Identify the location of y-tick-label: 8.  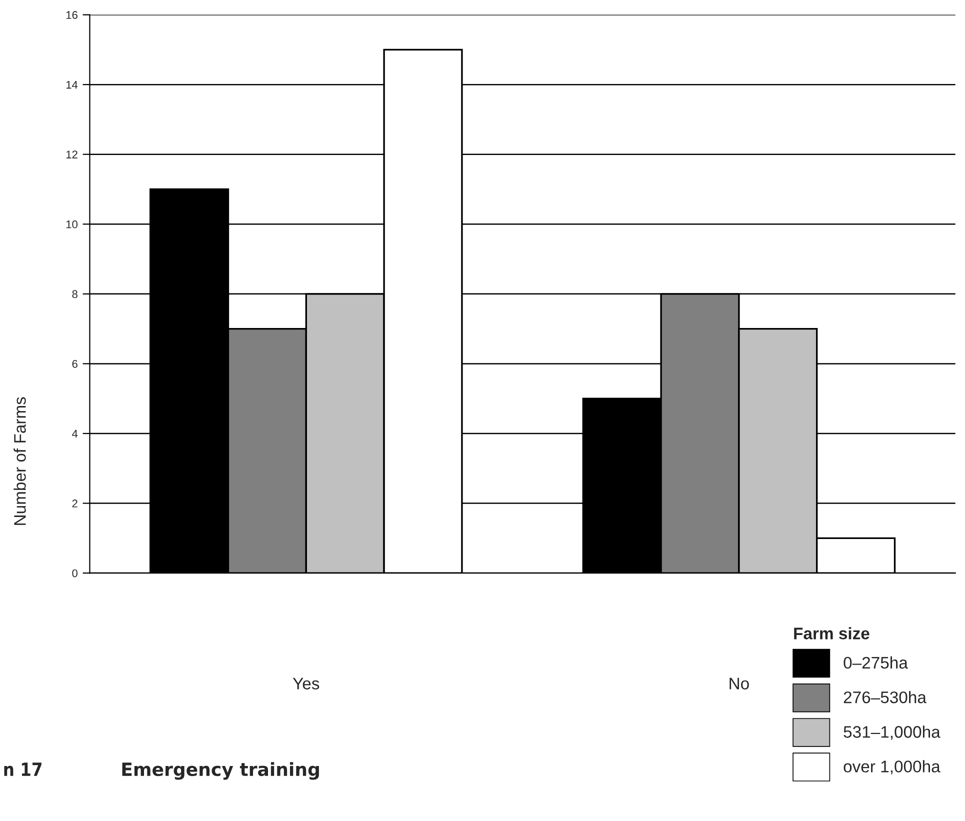
(75, 294).